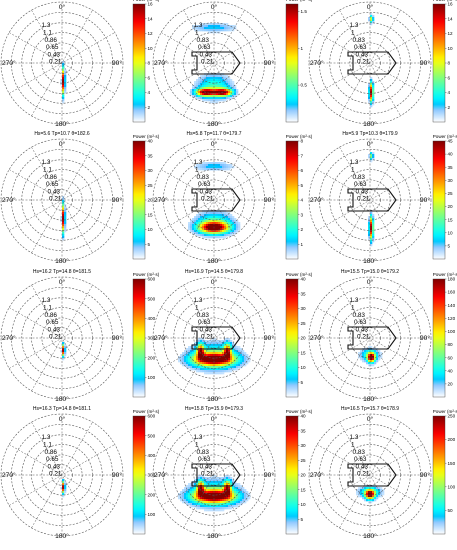 The width and height of the screenshot is (457, 550). What do you see at coordinates (52, 322) in the screenshot?
I see `radial-label: 0.65` at bounding box center [52, 322].